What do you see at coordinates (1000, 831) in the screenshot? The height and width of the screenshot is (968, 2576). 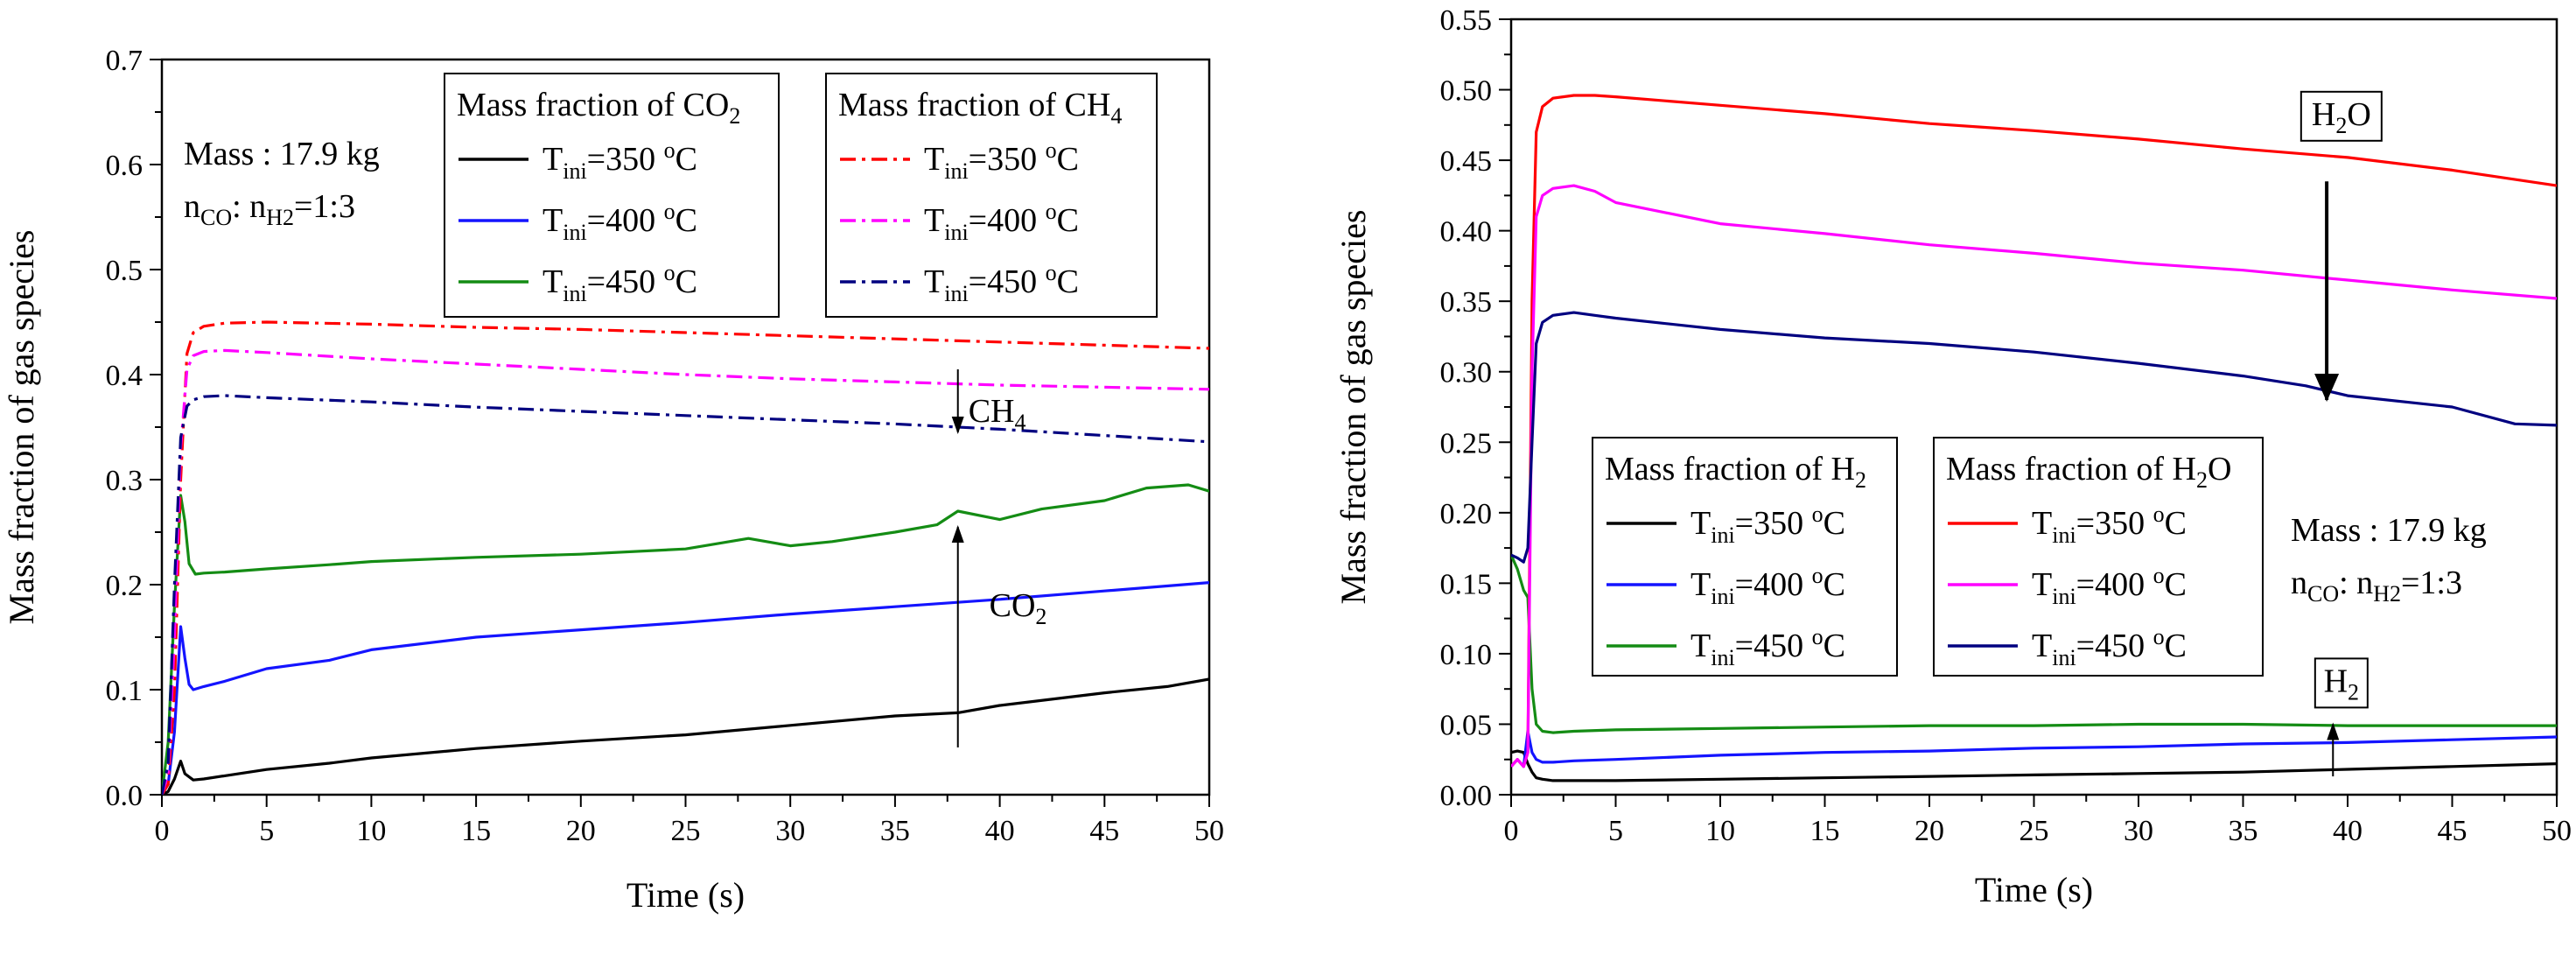 I see `x-tick-label: 40` at bounding box center [1000, 831].